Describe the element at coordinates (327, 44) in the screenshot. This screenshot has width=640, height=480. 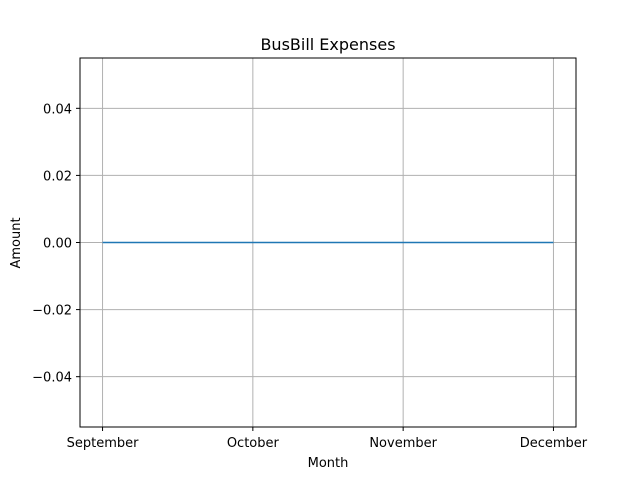
I see `chart-title: BusBill Expenses` at that location.